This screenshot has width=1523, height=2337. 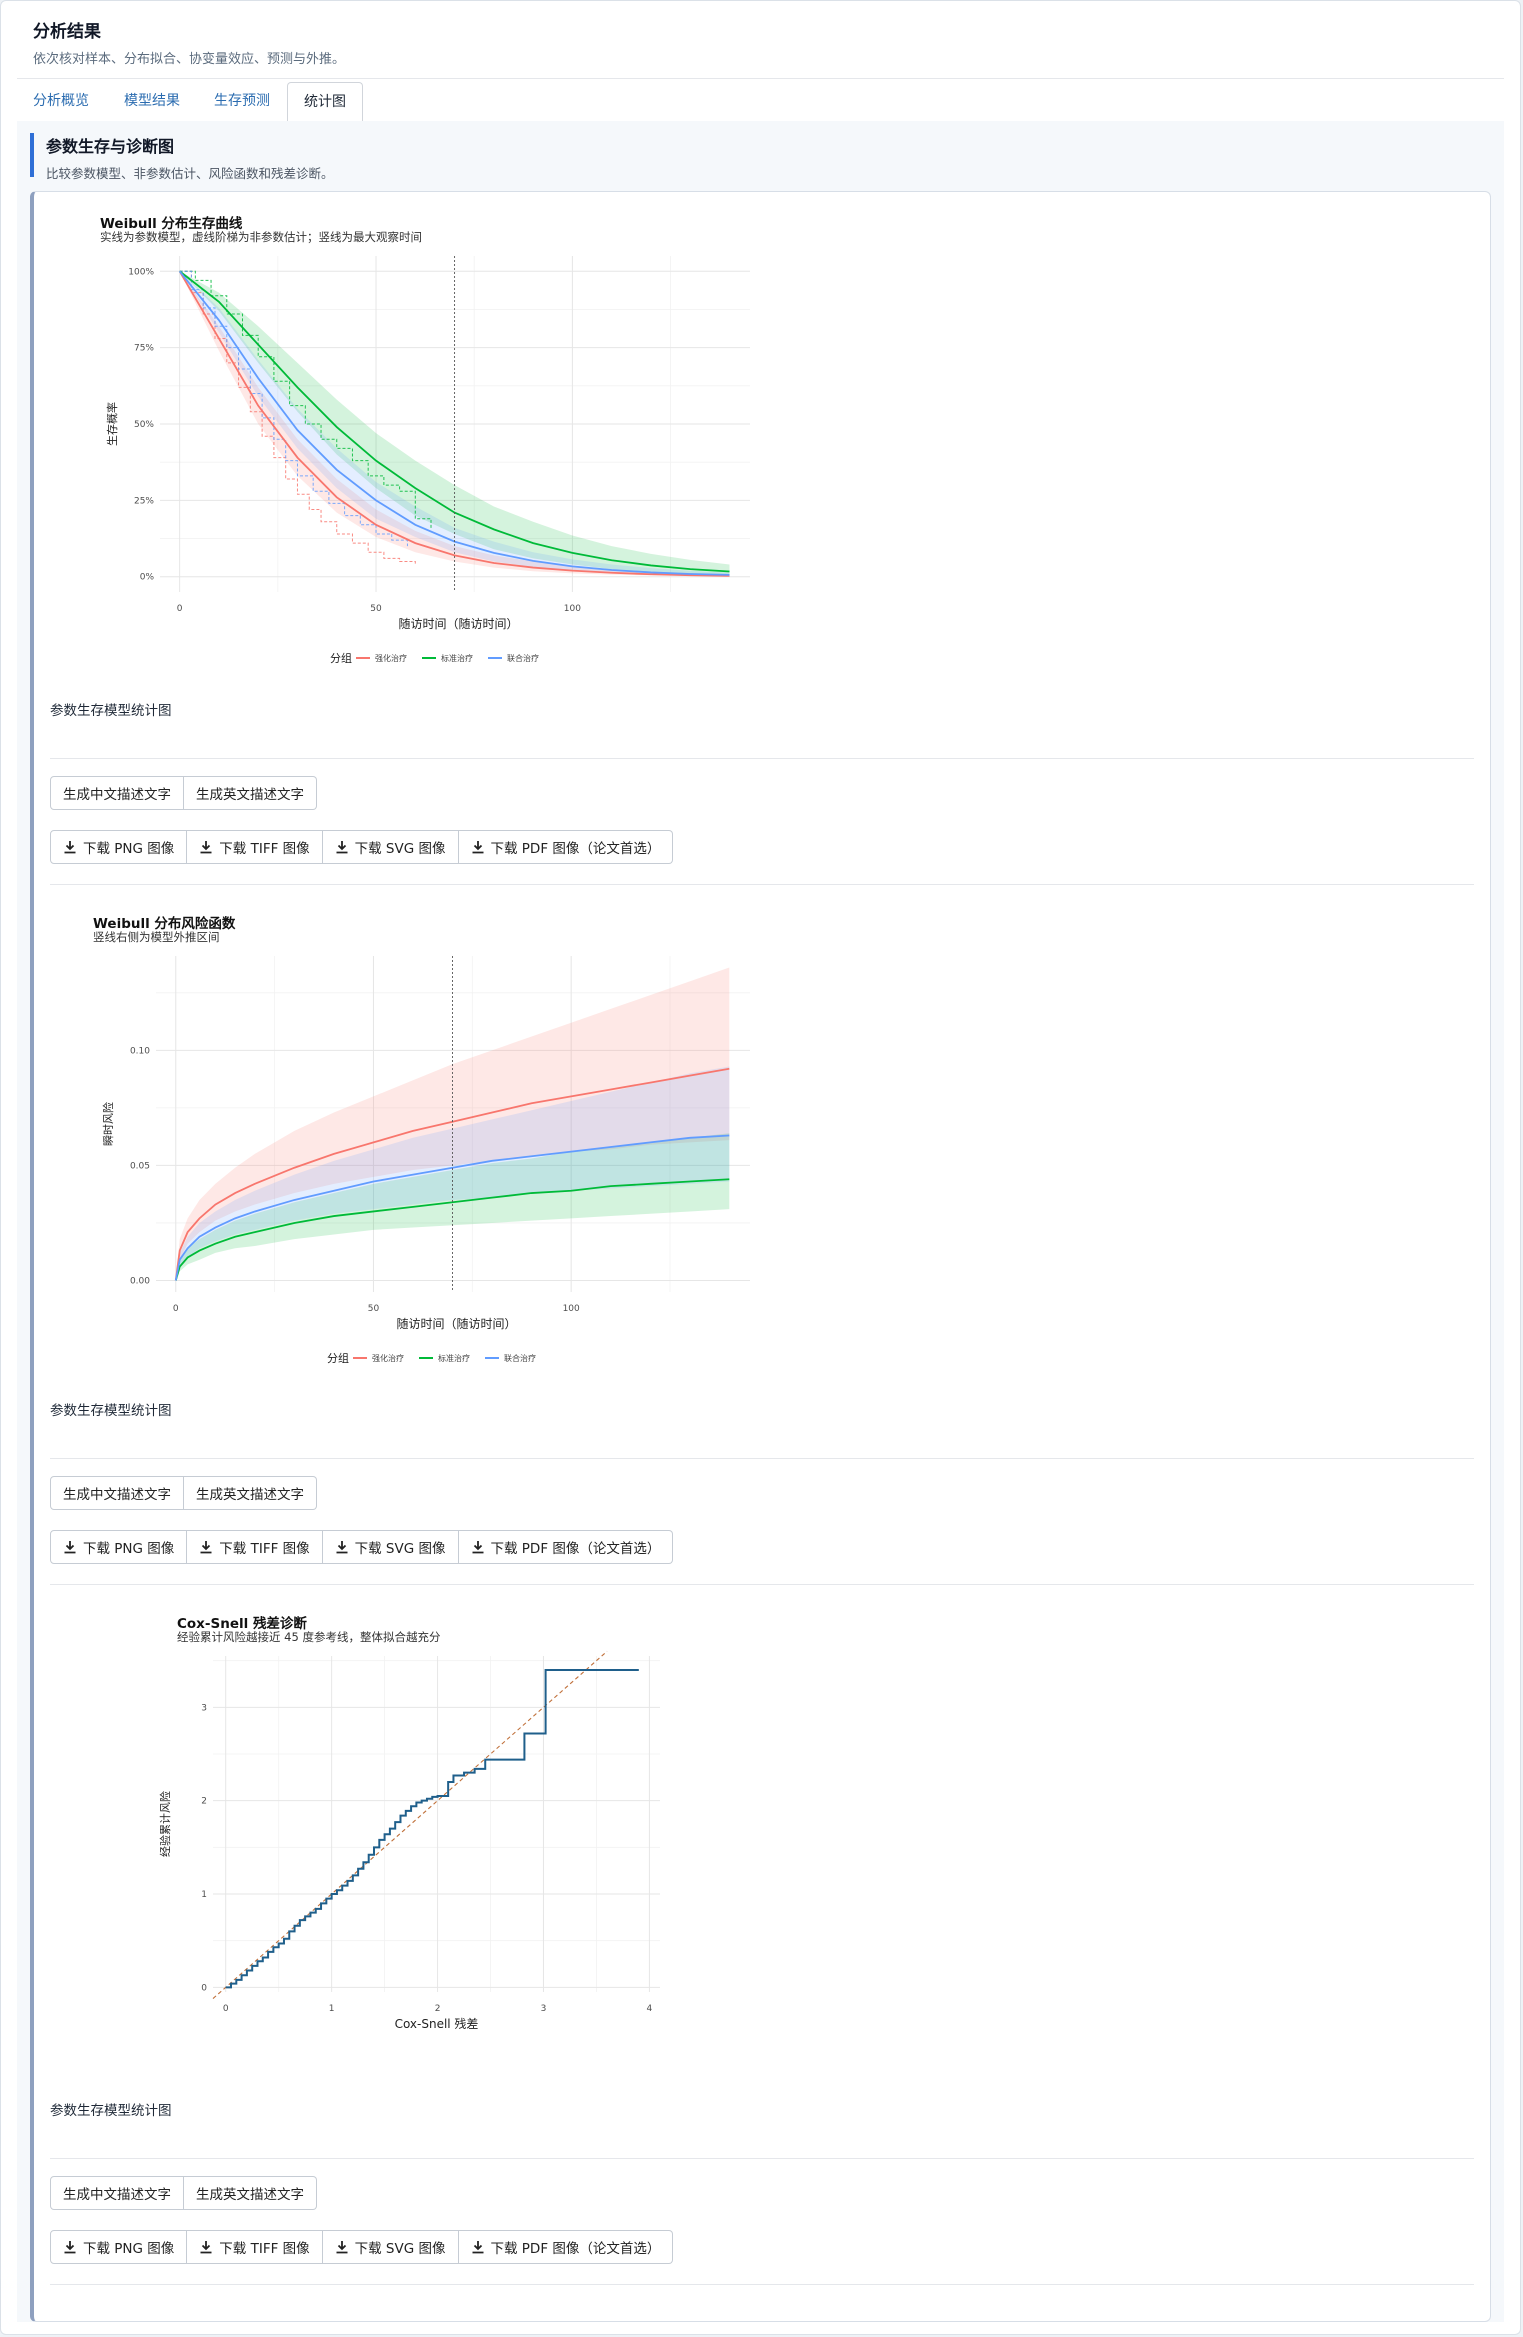 What do you see at coordinates (144, 501) in the screenshot?
I see `y-tick-label: 25%` at bounding box center [144, 501].